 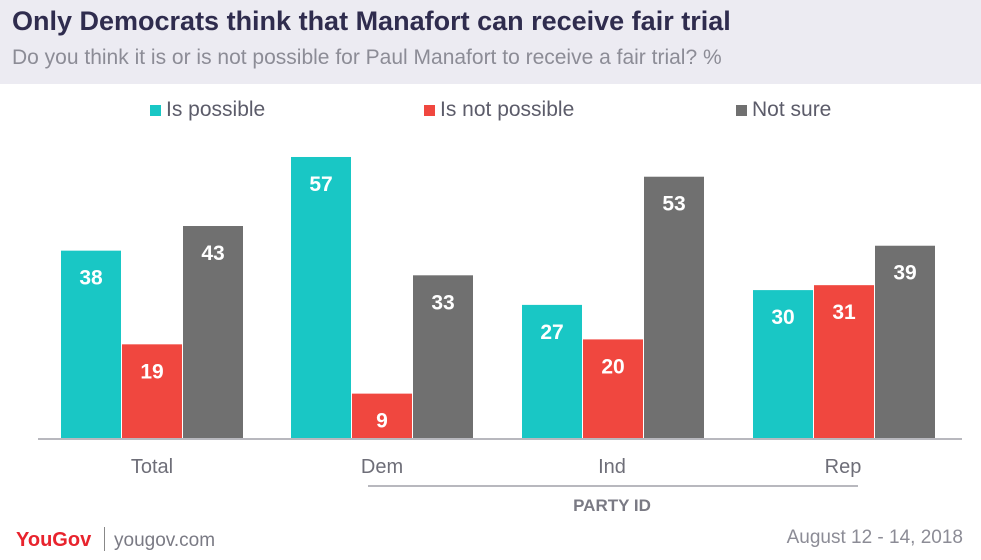 What do you see at coordinates (905, 341) in the screenshot?
I see `bar-rep-not-sure` at bounding box center [905, 341].